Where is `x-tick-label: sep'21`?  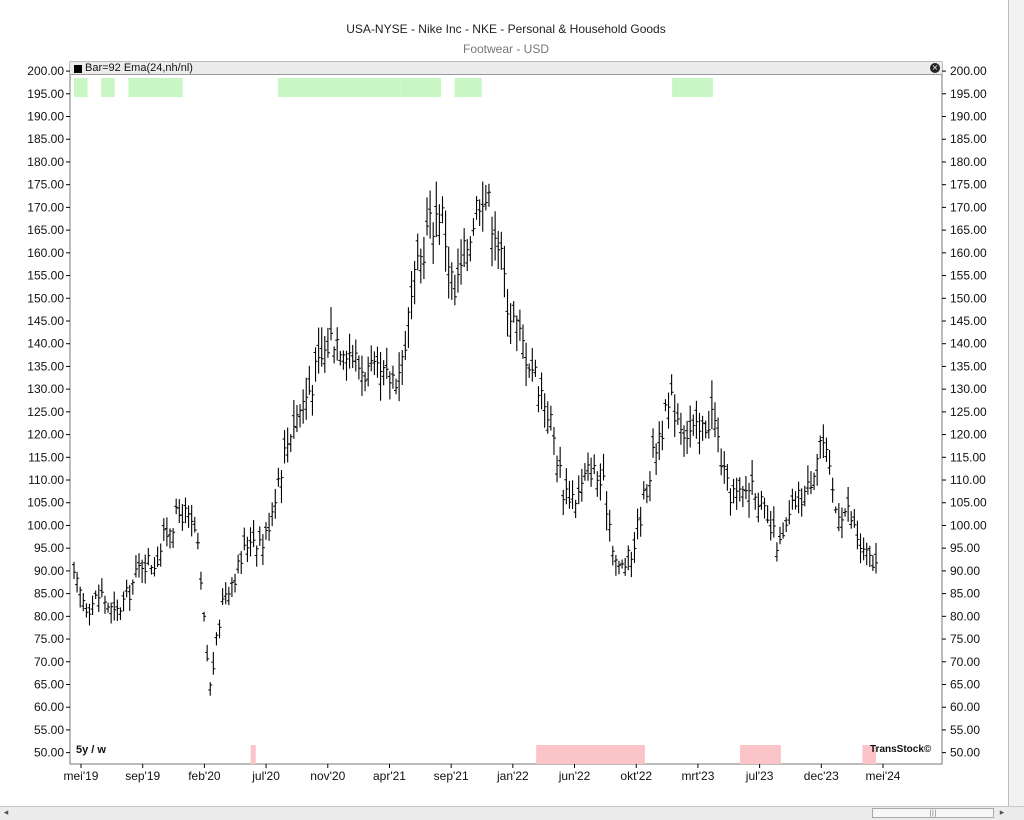
x-tick-label: sep'21 is located at coordinates (451, 776).